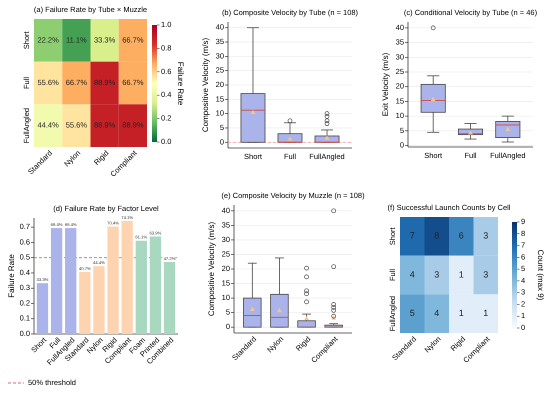  I want to click on data-label: 5, so click(412, 313).